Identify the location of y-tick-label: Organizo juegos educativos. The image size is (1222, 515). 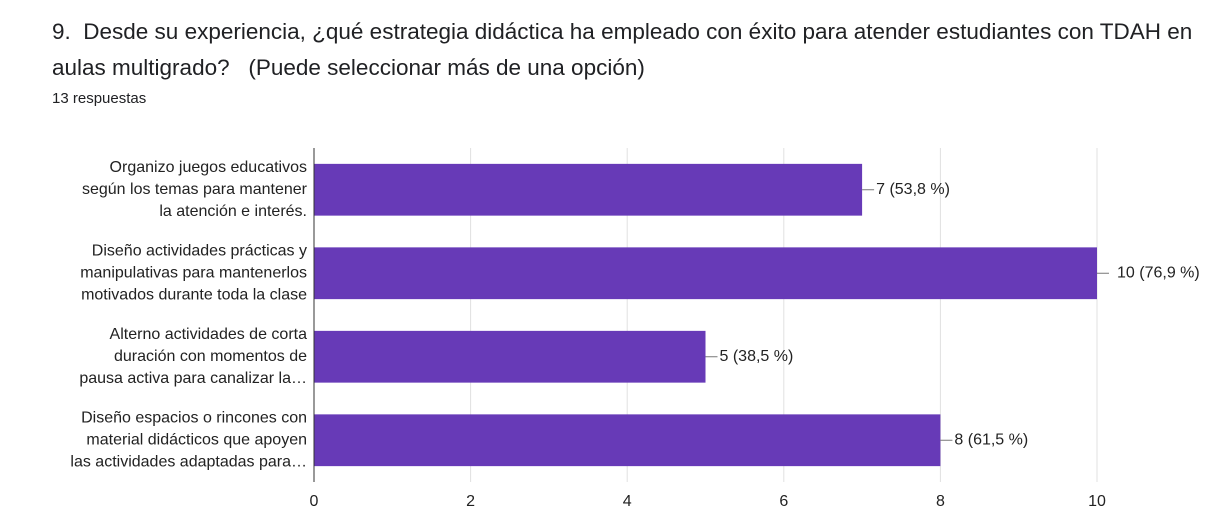
(208, 167).